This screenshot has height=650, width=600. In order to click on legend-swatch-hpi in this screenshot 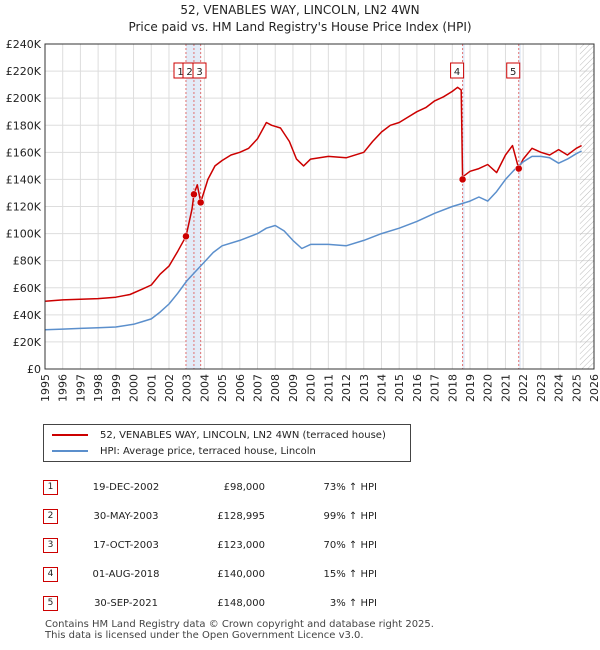, I will do `click(70, 451)`.